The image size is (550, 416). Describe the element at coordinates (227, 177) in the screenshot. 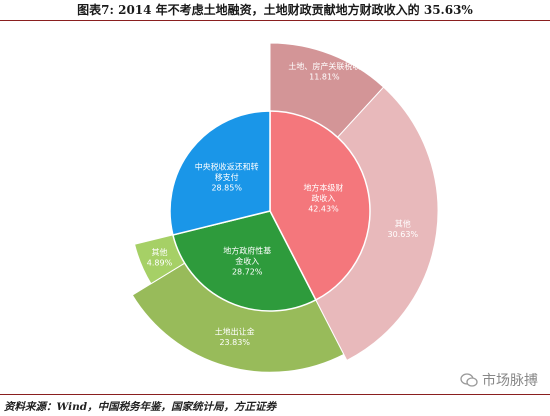

I see `inner-label-3-text: 移支付` at that location.